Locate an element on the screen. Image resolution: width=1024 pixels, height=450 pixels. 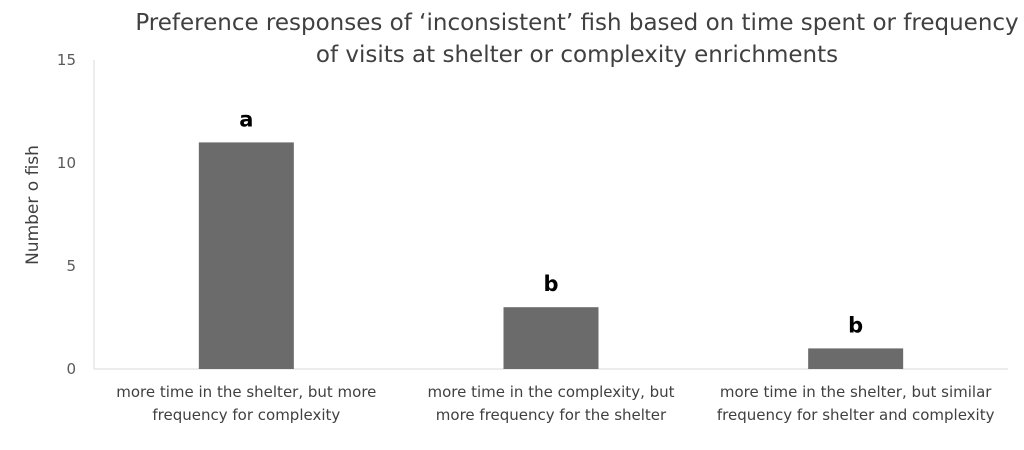
y-axis-label: Number o fish is located at coordinates (33, 205).